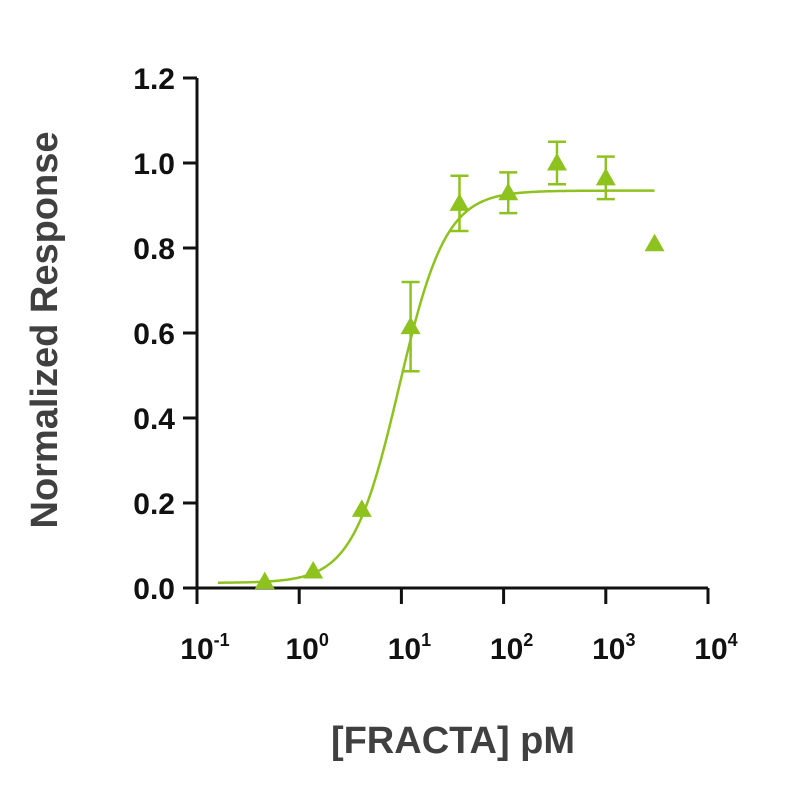  Describe the element at coordinates (715, 648) in the screenshot. I see `x-tick-label: 10⁴` at that location.